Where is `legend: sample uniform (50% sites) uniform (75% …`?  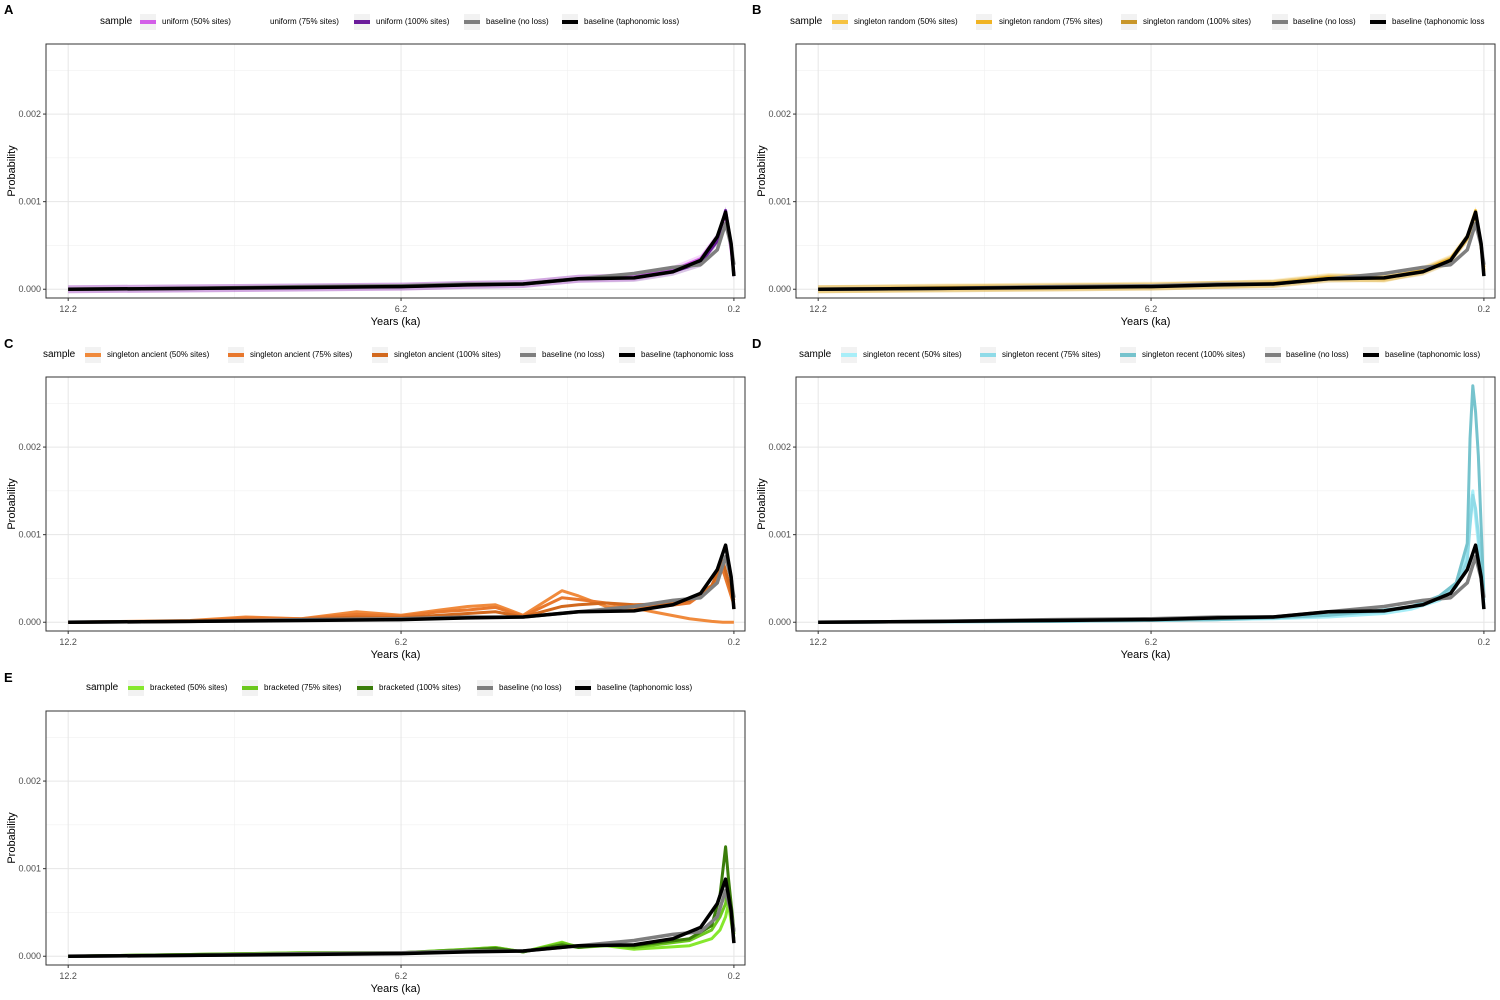
legend: sample uniform (50% sites) uniform (75% … is located at coordinates (389, 22).